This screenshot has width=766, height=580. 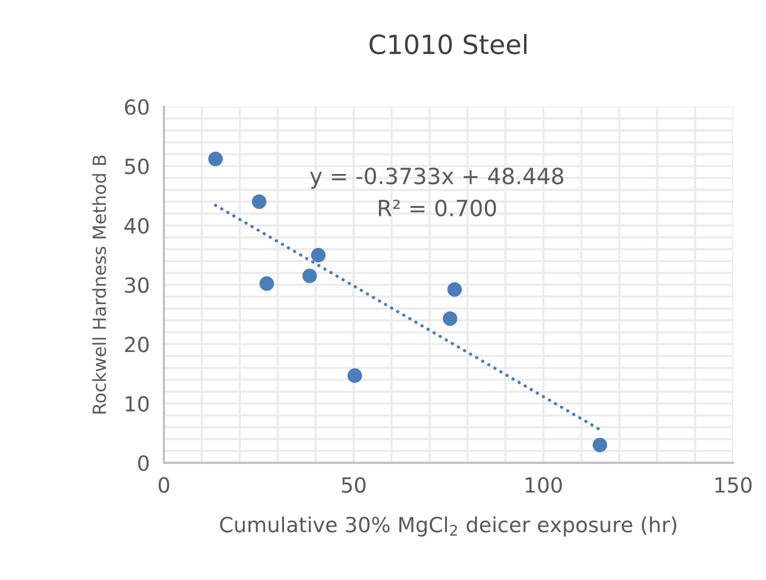 What do you see at coordinates (137, 285) in the screenshot?
I see `y-tick-label: 30` at bounding box center [137, 285].